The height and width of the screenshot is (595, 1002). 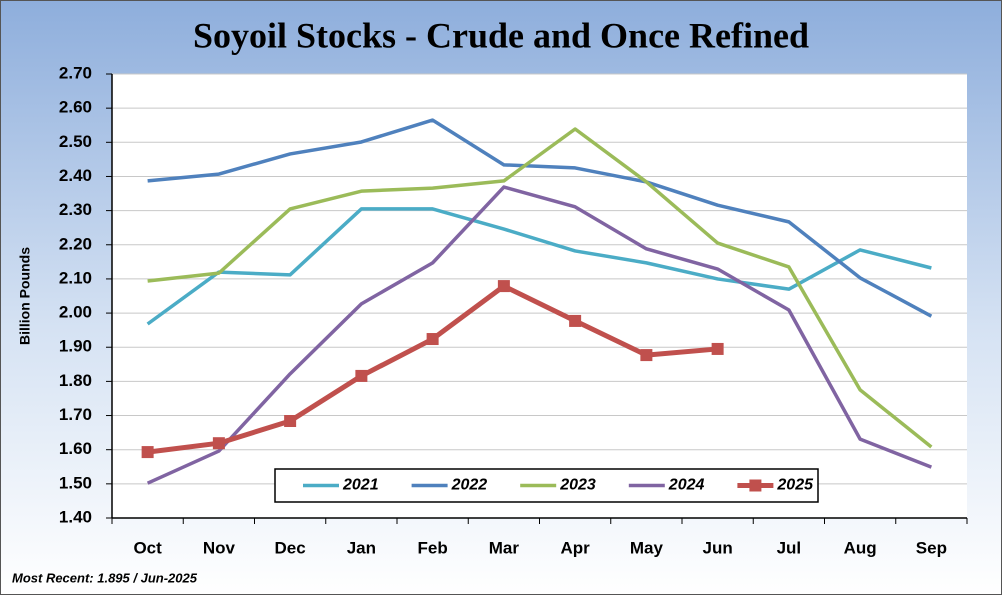 I want to click on y-tick-label: 1.60, so click(x=75, y=448).